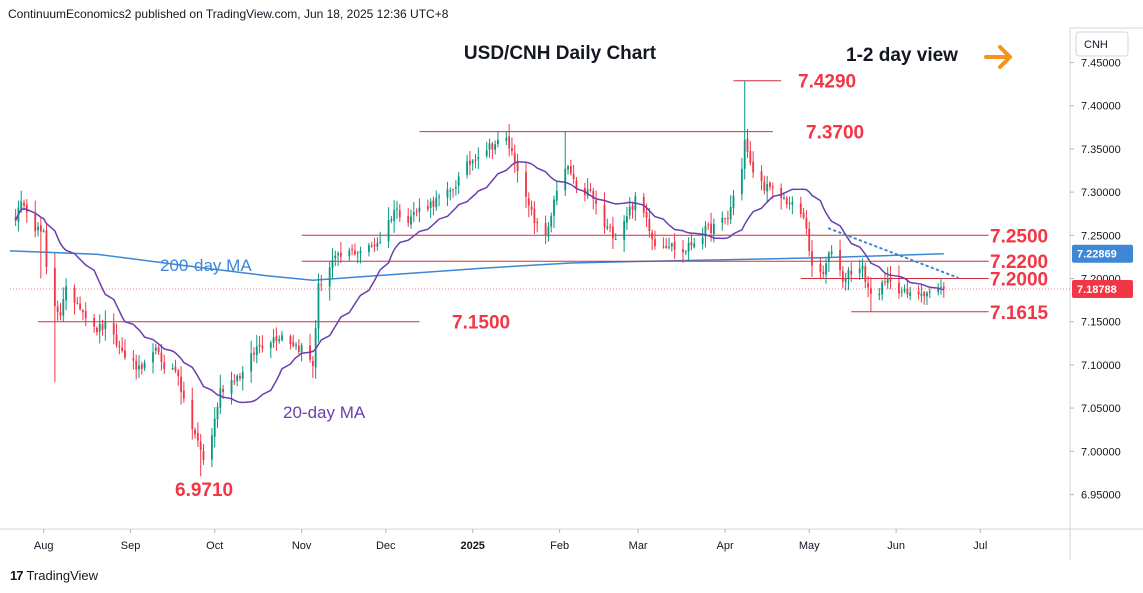 The width and height of the screenshot is (1143, 593). I want to click on tradingview-brand: 17 TradingView, so click(54, 575).